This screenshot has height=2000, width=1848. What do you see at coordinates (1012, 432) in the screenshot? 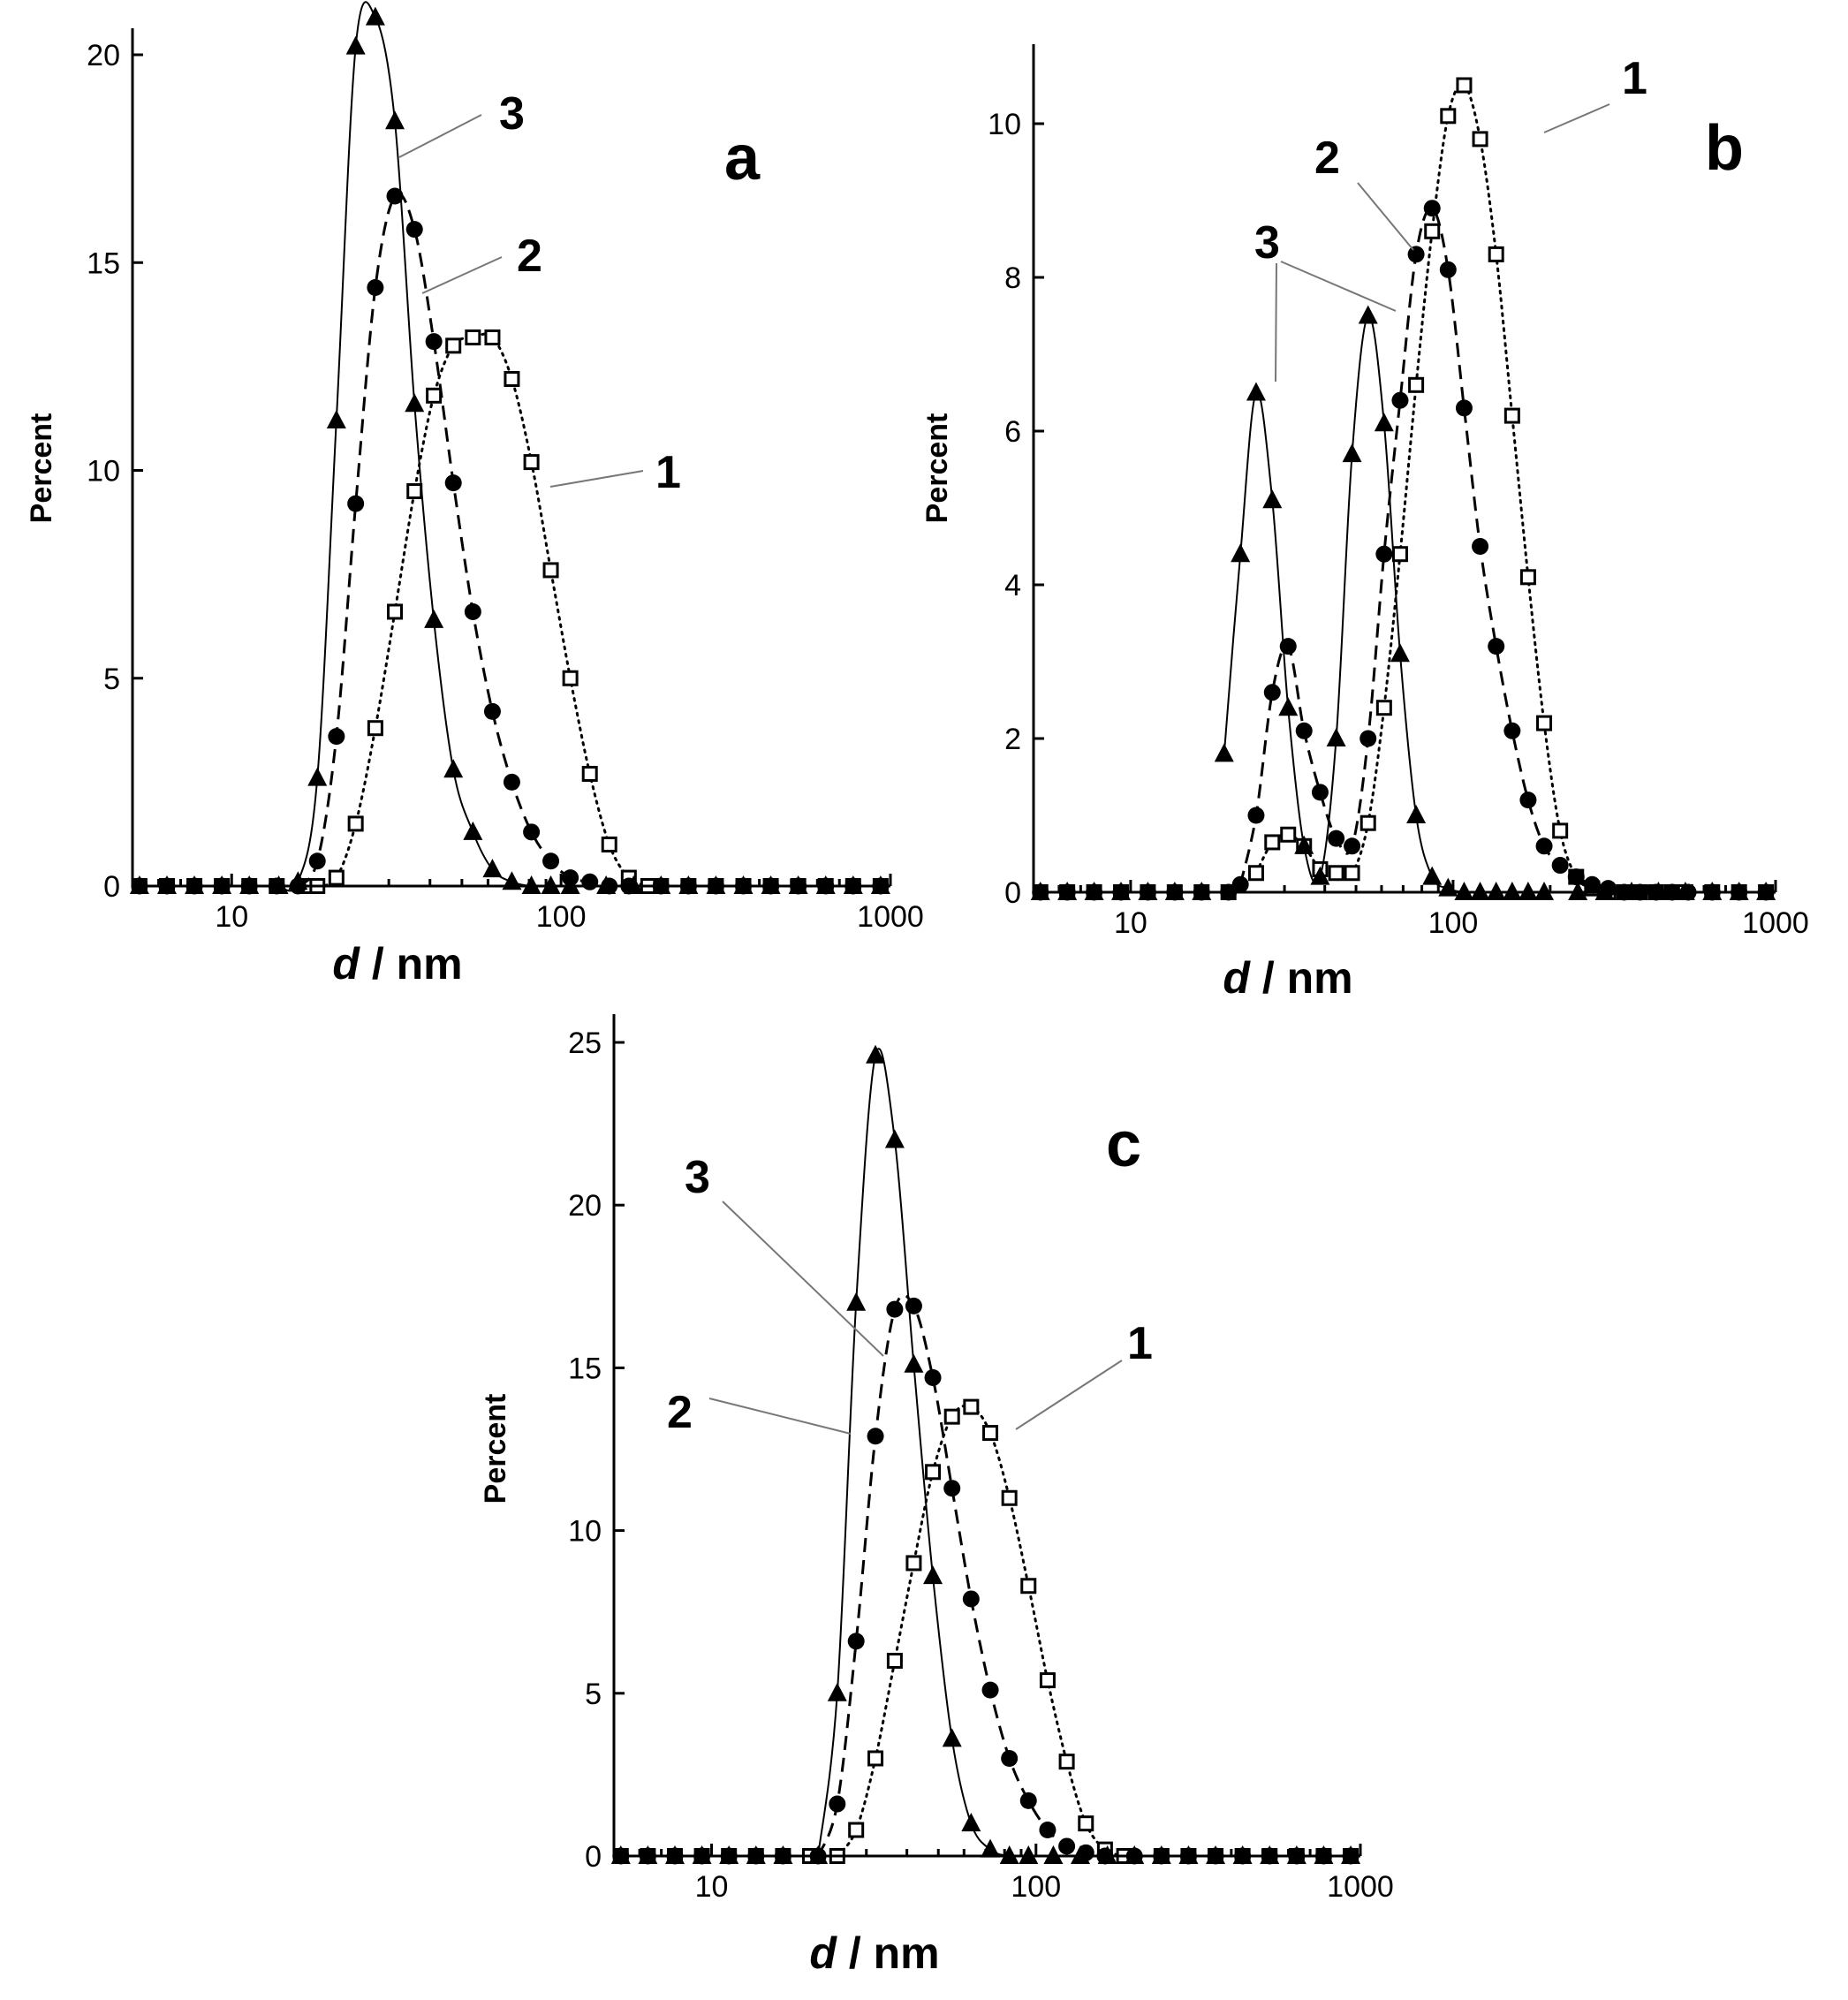
I see `panel-b-ytick-label: 6` at bounding box center [1012, 432].